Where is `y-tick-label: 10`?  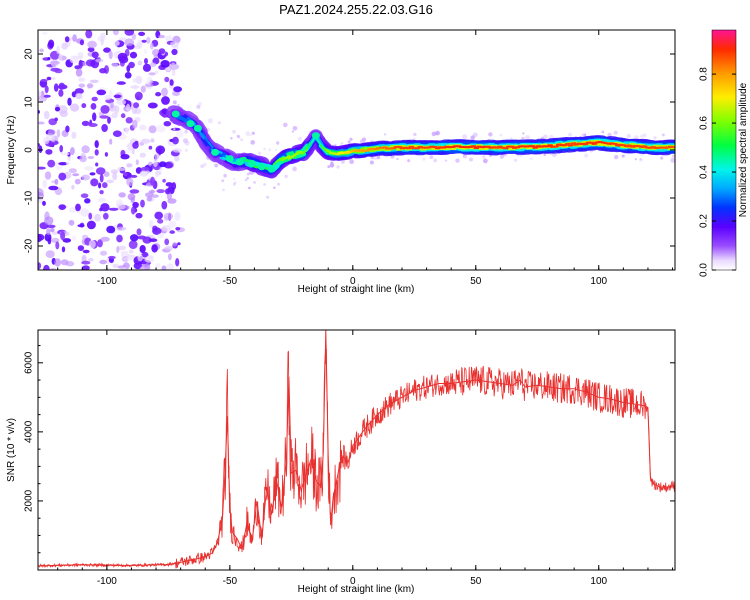
y-tick-label: 10 is located at coordinates (29, 102).